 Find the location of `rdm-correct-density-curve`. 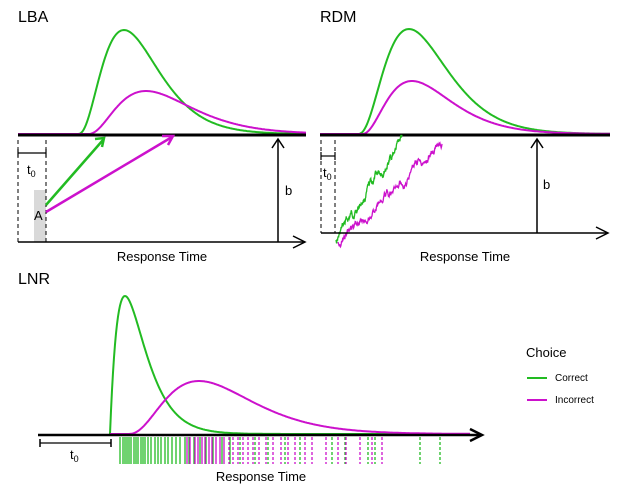

rdm-correct-density-curve is located at coordinates (465, 81).